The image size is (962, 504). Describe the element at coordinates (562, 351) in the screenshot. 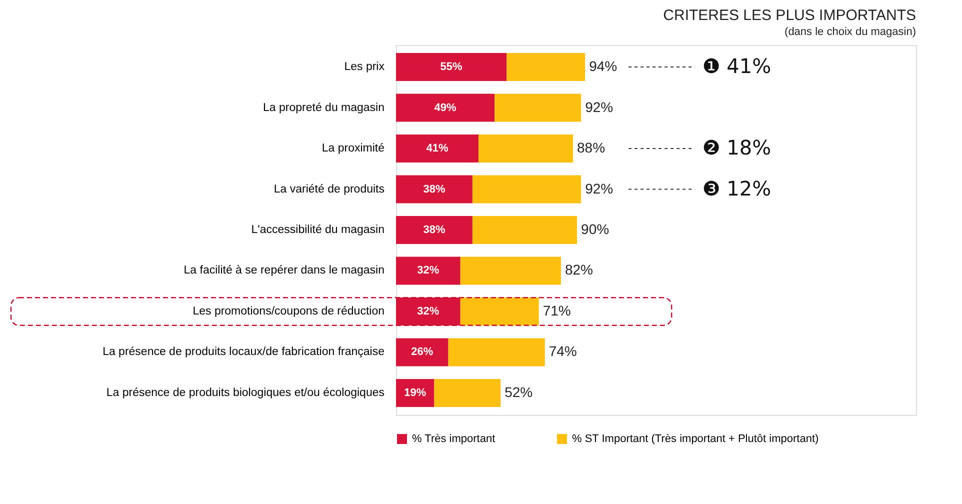

I see `total-label: 74%` at that location.